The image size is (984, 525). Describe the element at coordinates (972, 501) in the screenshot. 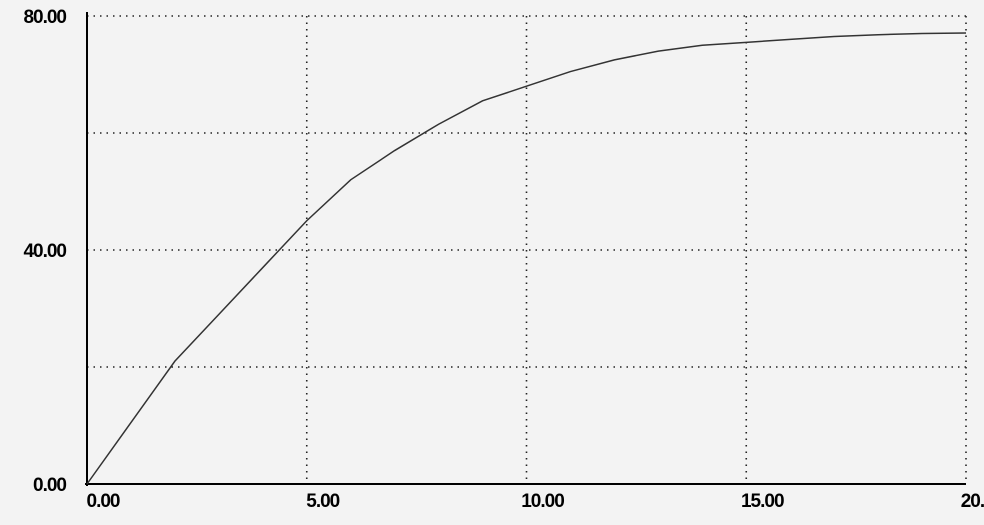

I see `x-tick-label: 20.00` at that location.